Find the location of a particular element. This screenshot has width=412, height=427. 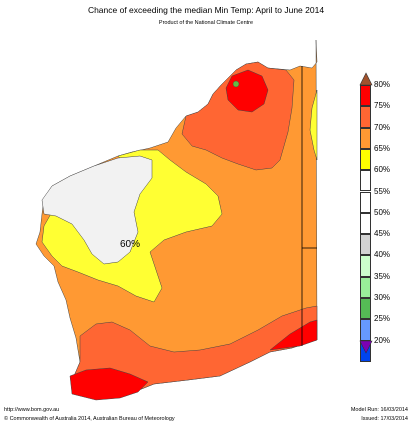

legend-label: 20% is located at coordinates (382, 340).